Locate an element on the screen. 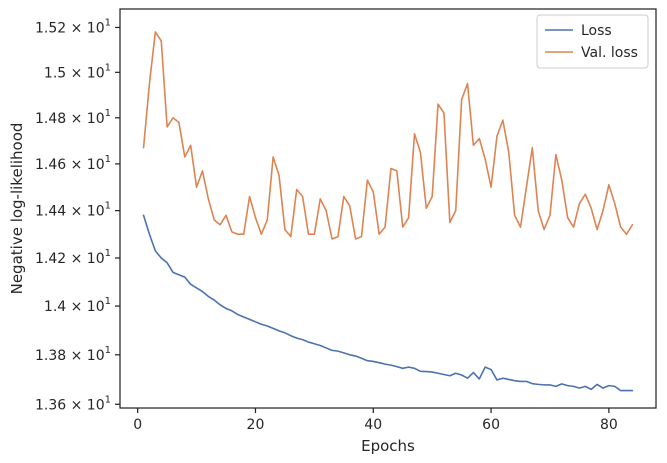  x-tick-label: 0 is located at coordinates (137, 425).